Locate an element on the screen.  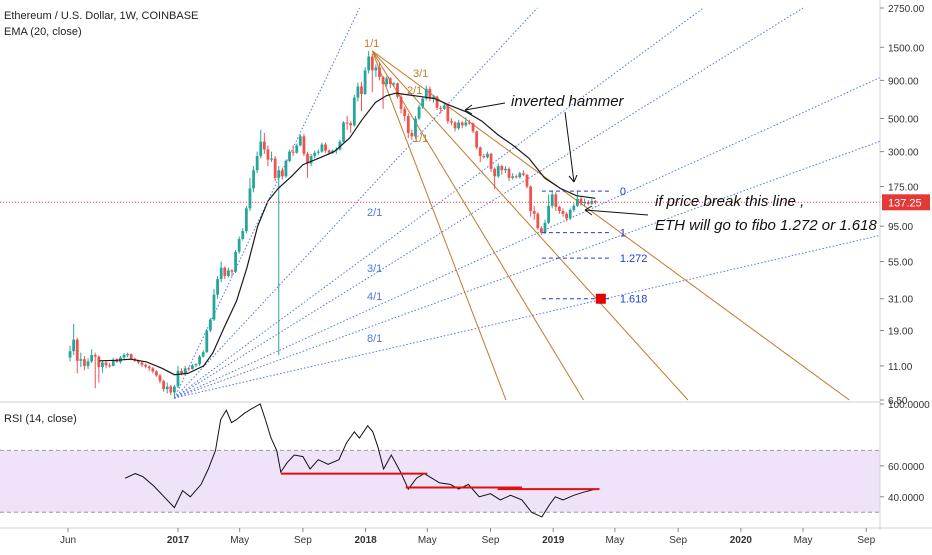
symbol-legend: Ethereum / U.S. Dollar, 1W, COINBASE is located at coordinates (101, 16).